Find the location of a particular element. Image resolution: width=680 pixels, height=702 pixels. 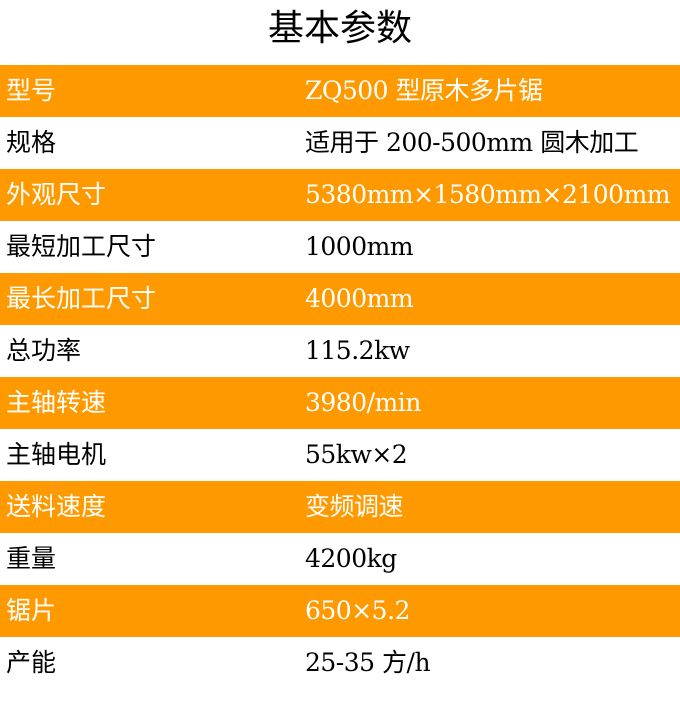

table-row: 送料速度 变频调速 is located at coordinates (340, 507).